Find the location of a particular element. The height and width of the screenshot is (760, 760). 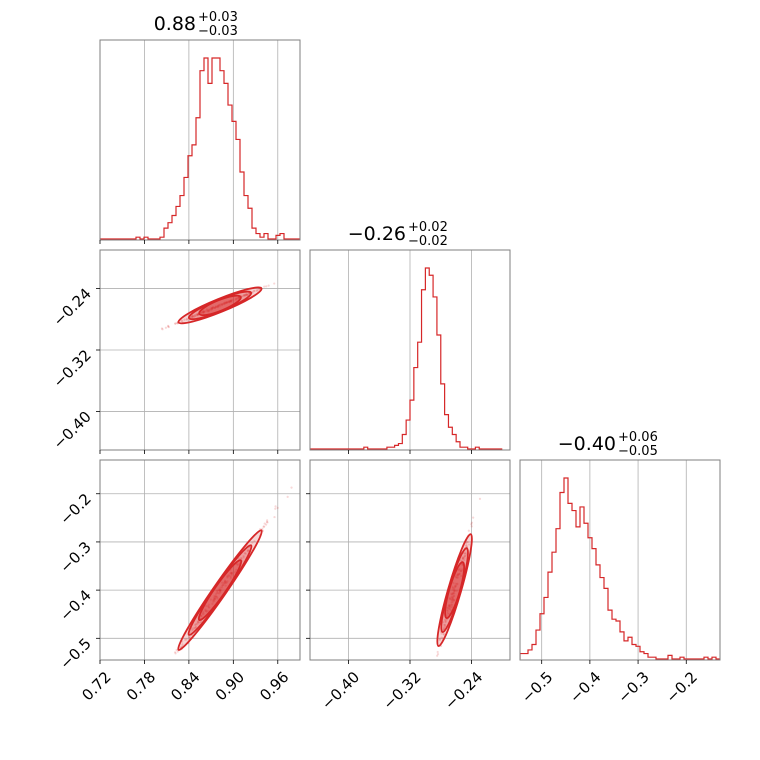

x-tick-label: −0.24 is located at coordinates (463, 690).